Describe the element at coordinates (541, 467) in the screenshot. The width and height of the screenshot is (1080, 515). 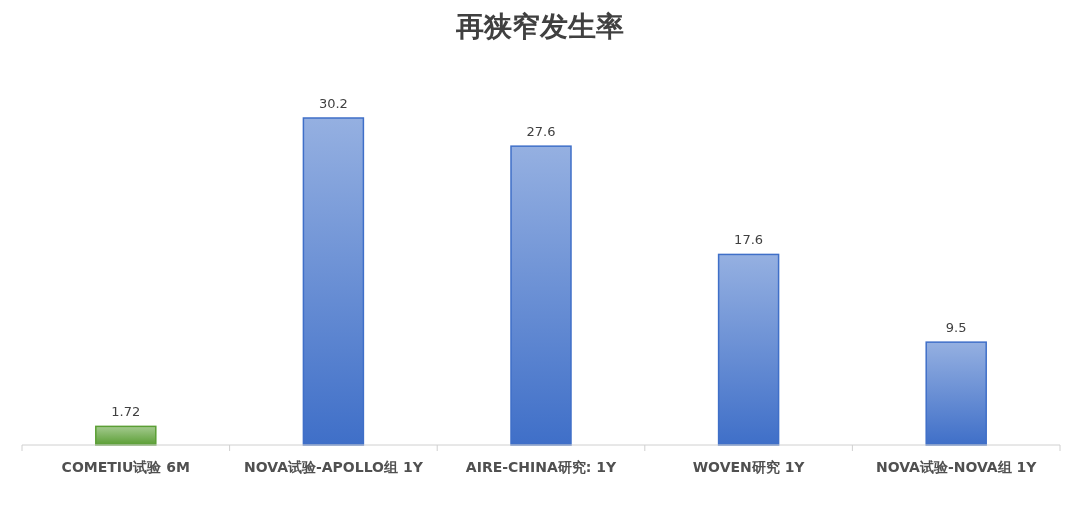
I see `x-tick-label: AIRE-CHINA研究: 1Y` at that location.